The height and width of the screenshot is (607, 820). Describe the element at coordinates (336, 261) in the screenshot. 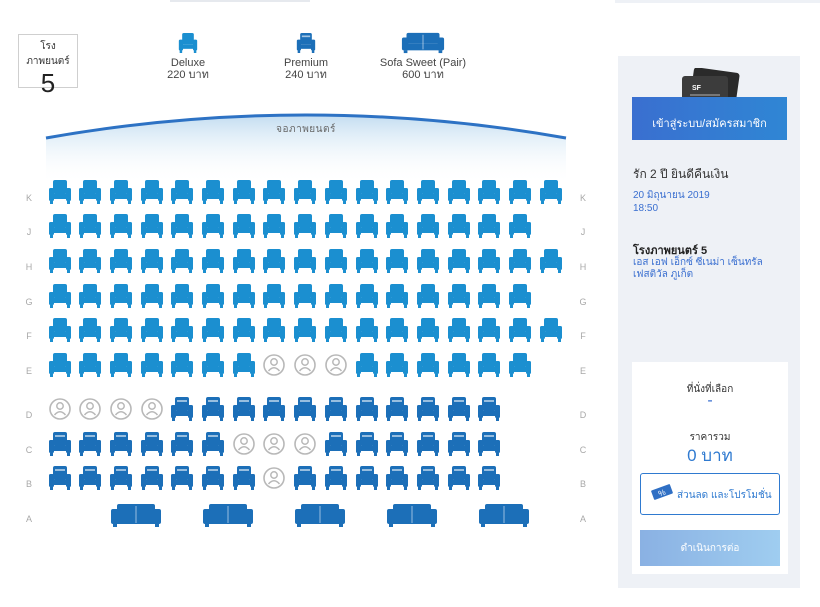

I see `seat-h10` at that location.